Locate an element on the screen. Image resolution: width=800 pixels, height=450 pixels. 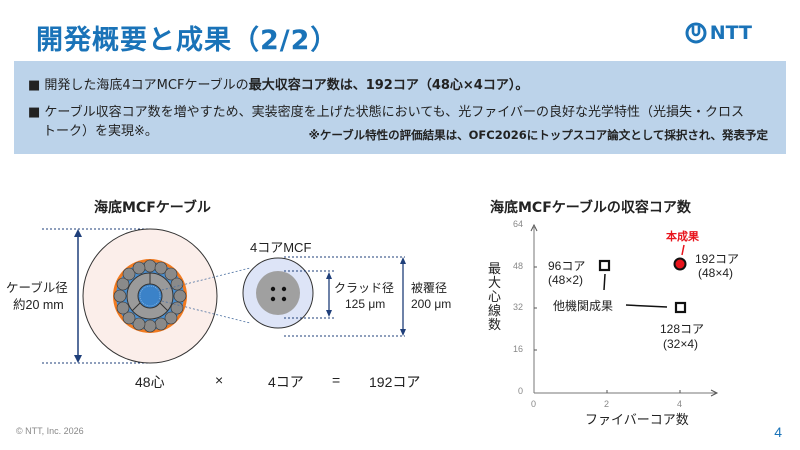
point-96-cores is located at coordinates (604, 265).